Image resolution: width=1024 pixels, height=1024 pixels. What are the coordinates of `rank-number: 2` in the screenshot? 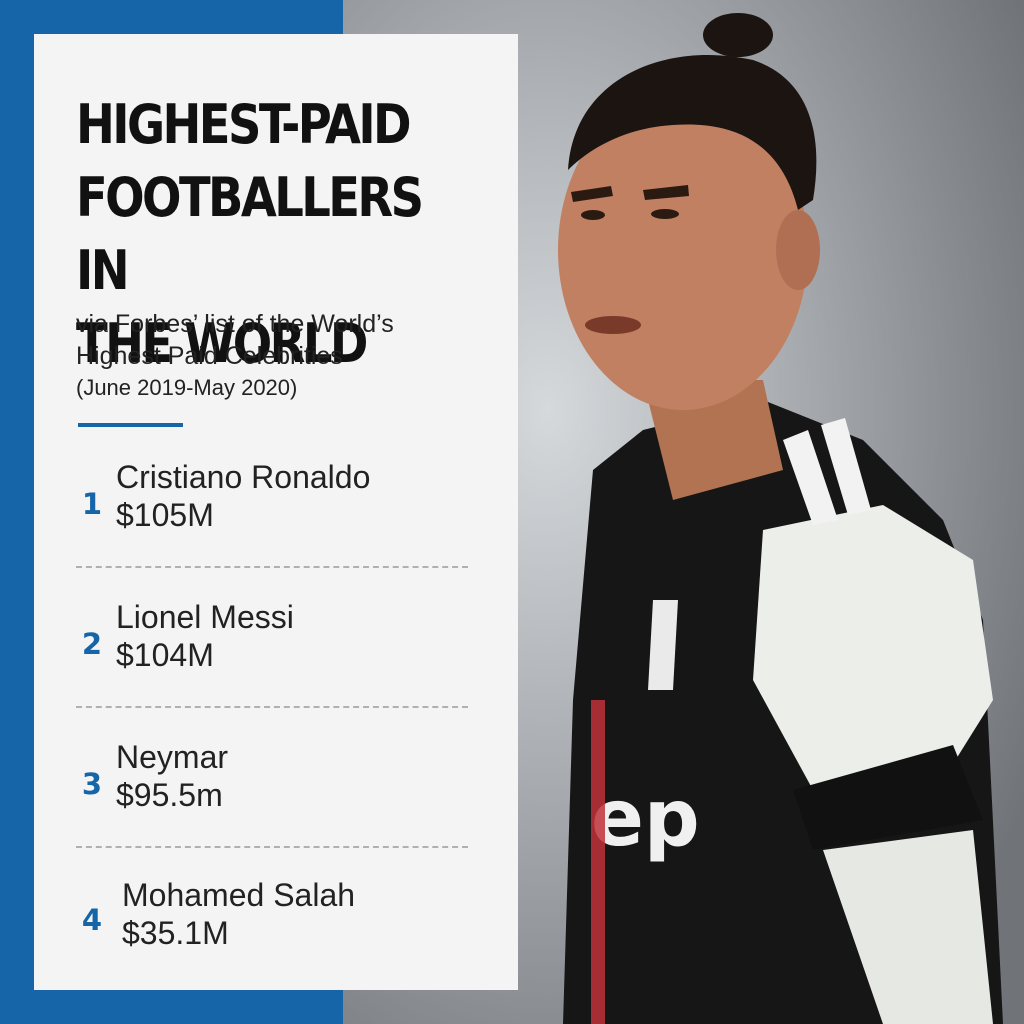 It's located at (92, 644).